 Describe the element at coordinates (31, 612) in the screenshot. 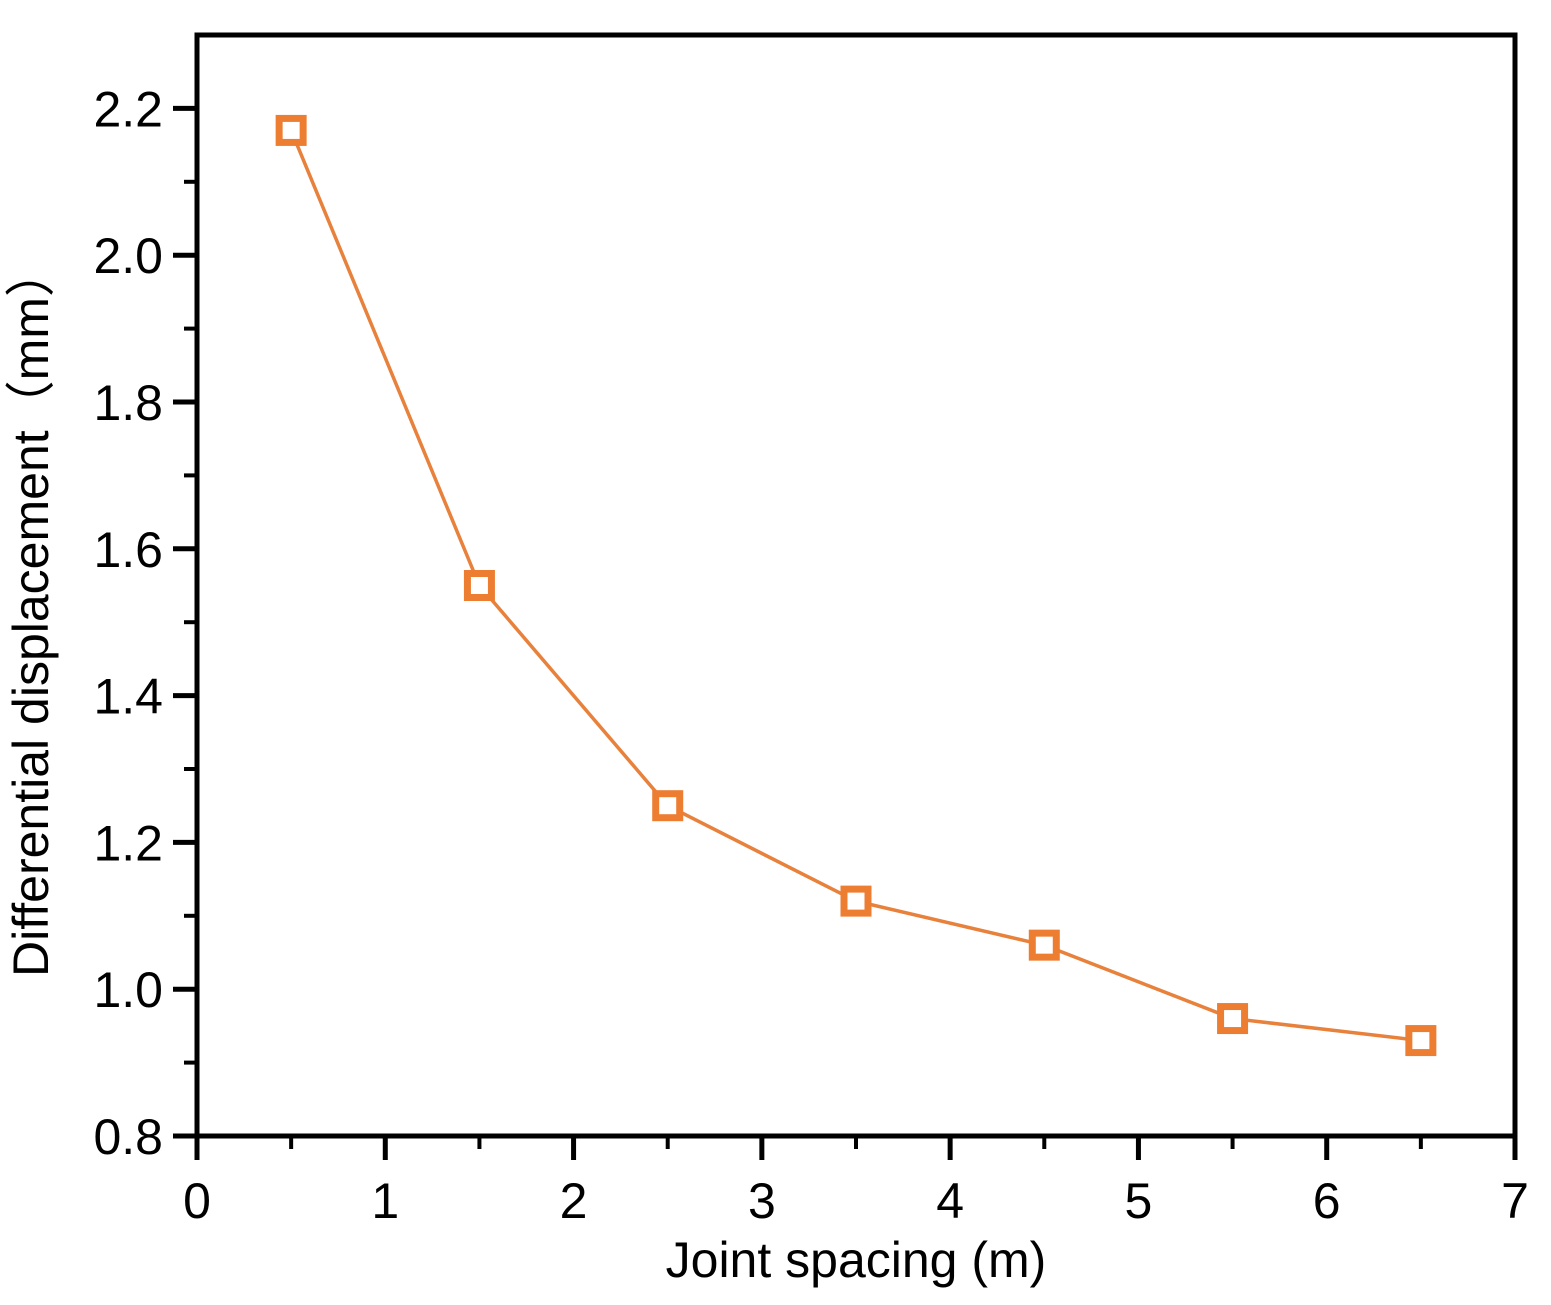

I see `y-axis-title: Differential displacement（mm）` at that location.